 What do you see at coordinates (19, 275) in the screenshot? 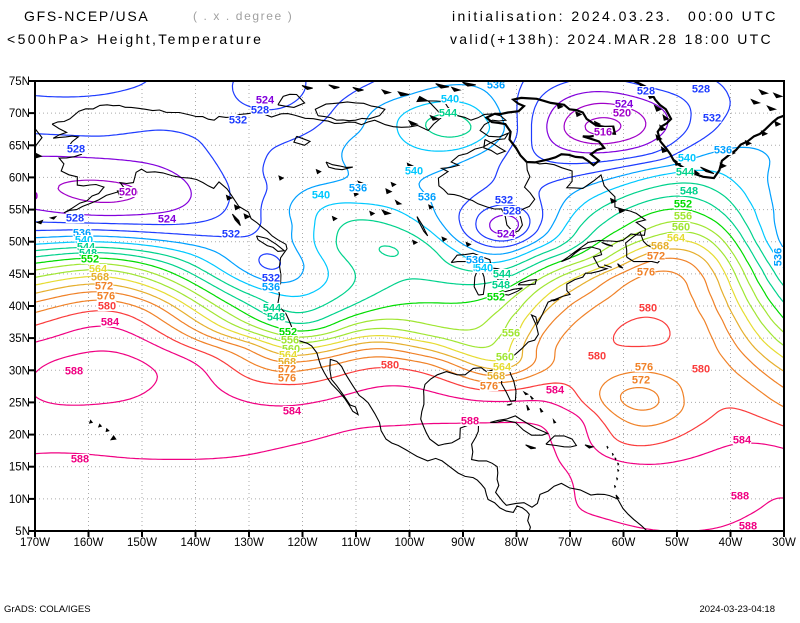
I see `svg-text: 45N` at bounding box center [19, 275].